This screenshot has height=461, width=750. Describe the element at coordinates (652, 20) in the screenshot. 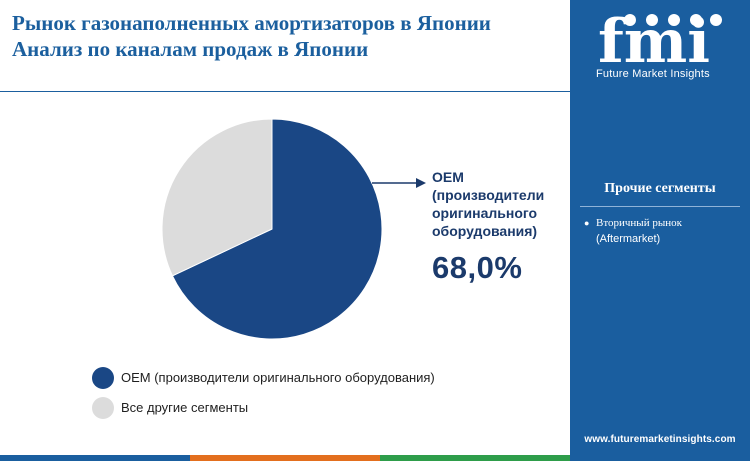

I see `car-icon` at that location.